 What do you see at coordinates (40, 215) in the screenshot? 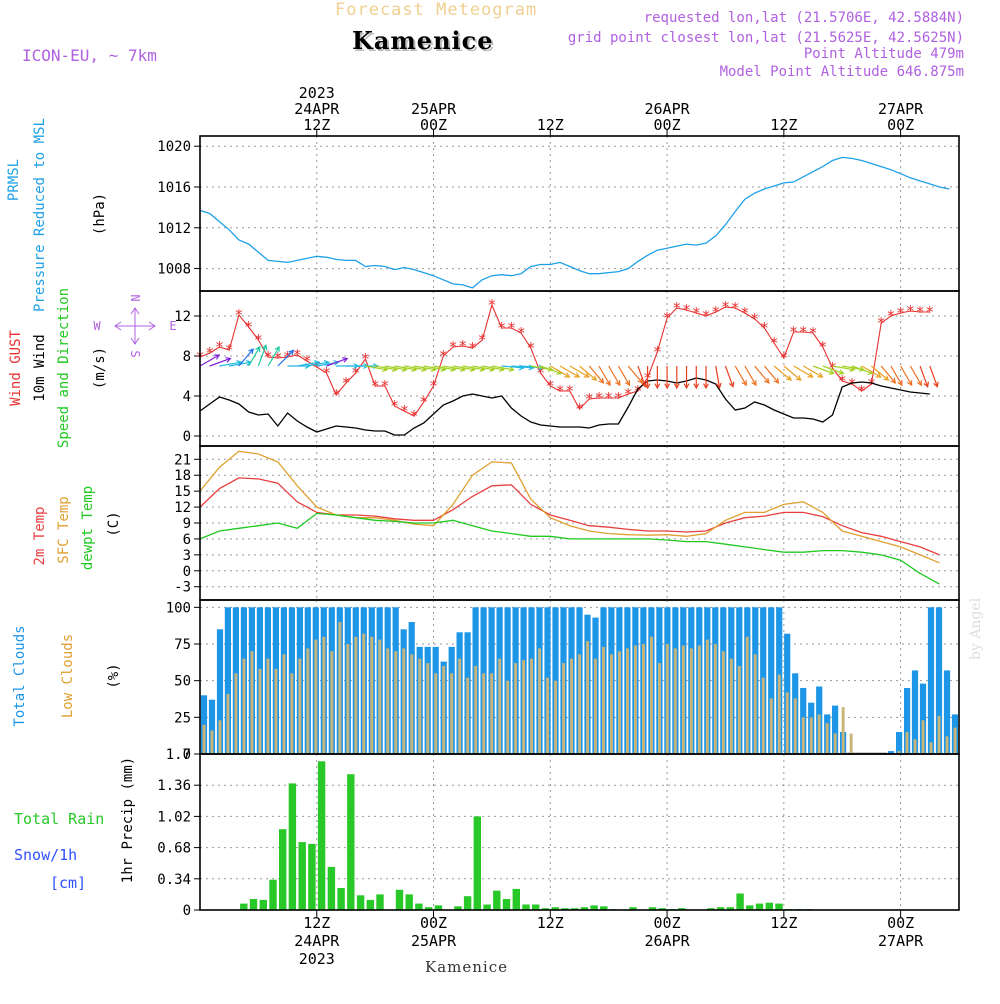
I see `pressure-axis-label-2: Pressure Reduced to MSL` at bounding box center [40, 215].